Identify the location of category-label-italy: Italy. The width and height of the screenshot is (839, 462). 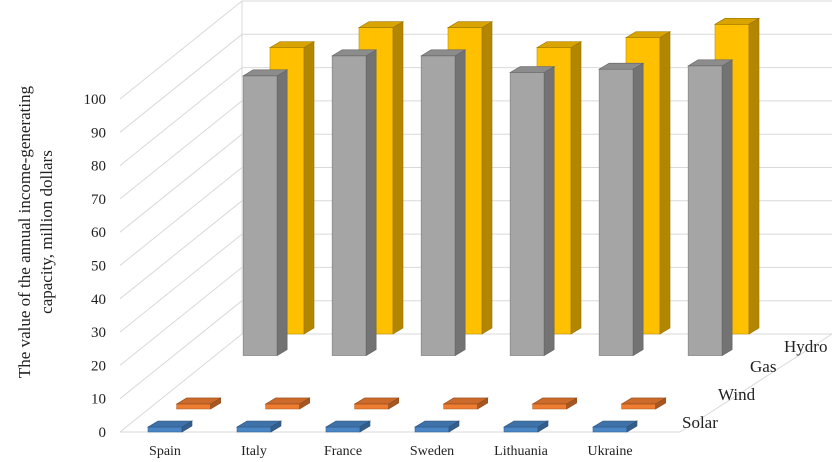
(254, 451).